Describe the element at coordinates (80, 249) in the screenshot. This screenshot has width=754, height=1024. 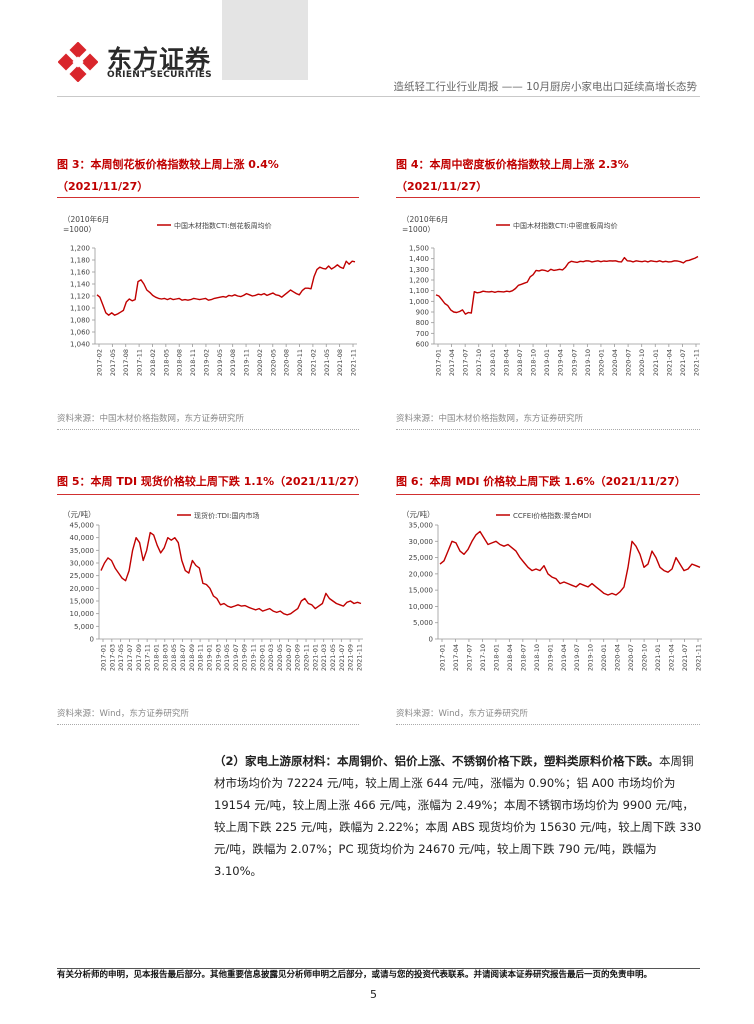
I see `y-tick-label: 1,200` at that location.